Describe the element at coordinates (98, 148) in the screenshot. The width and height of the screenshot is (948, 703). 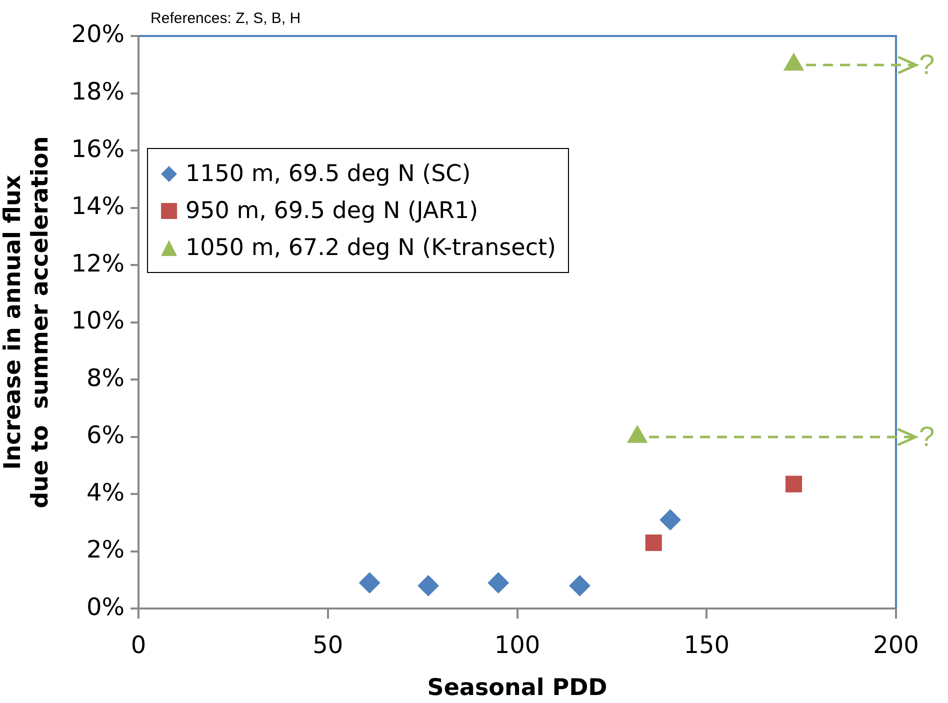
I see `y-tick-label: 16%` at that location.